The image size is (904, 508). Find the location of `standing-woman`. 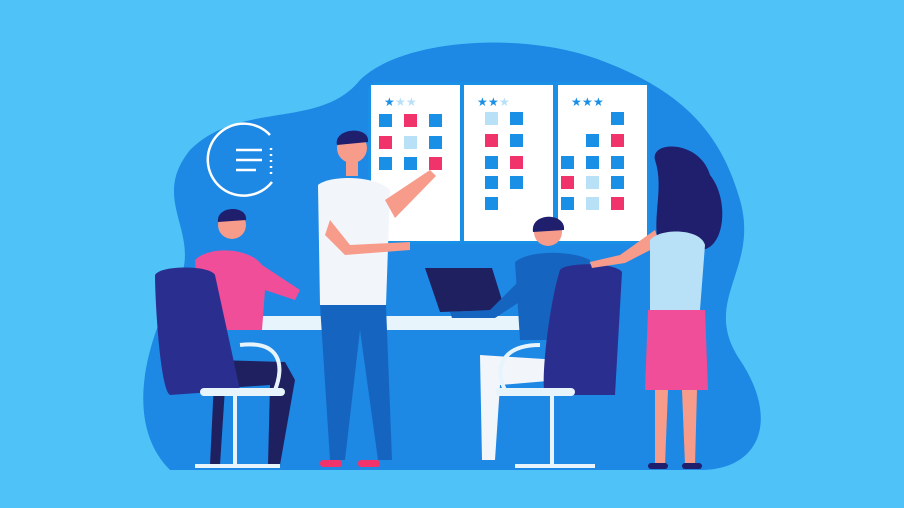

standing-woman is located at coordinates (656, 307).